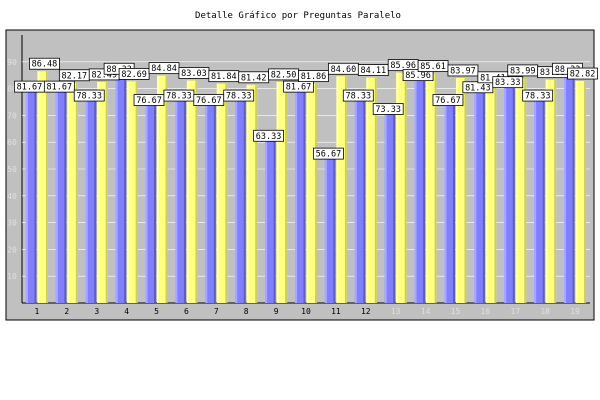  What do you see at coordinates (486, 311) in the screenshot?
I see `x-tick-label: 16` at bounding box center [486, 311].